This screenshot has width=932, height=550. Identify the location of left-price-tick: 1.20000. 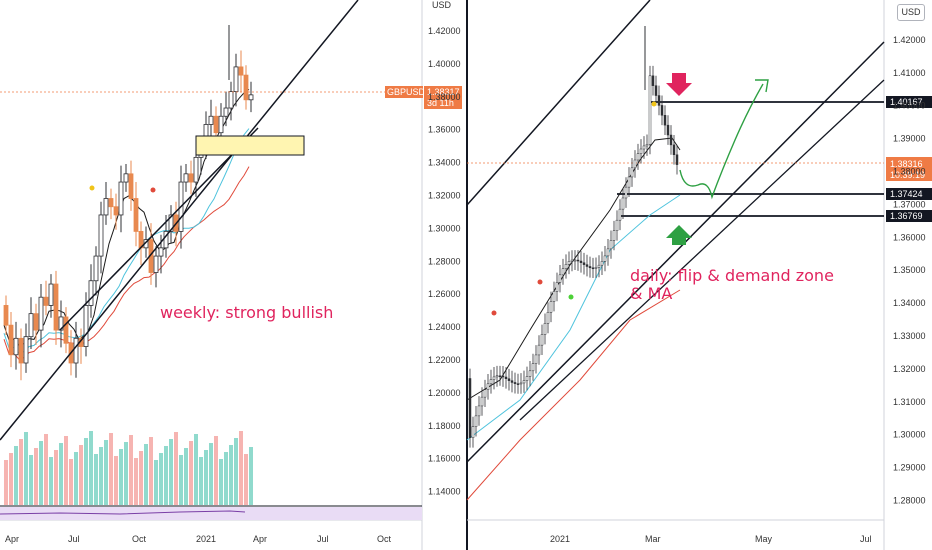
(444, 393).